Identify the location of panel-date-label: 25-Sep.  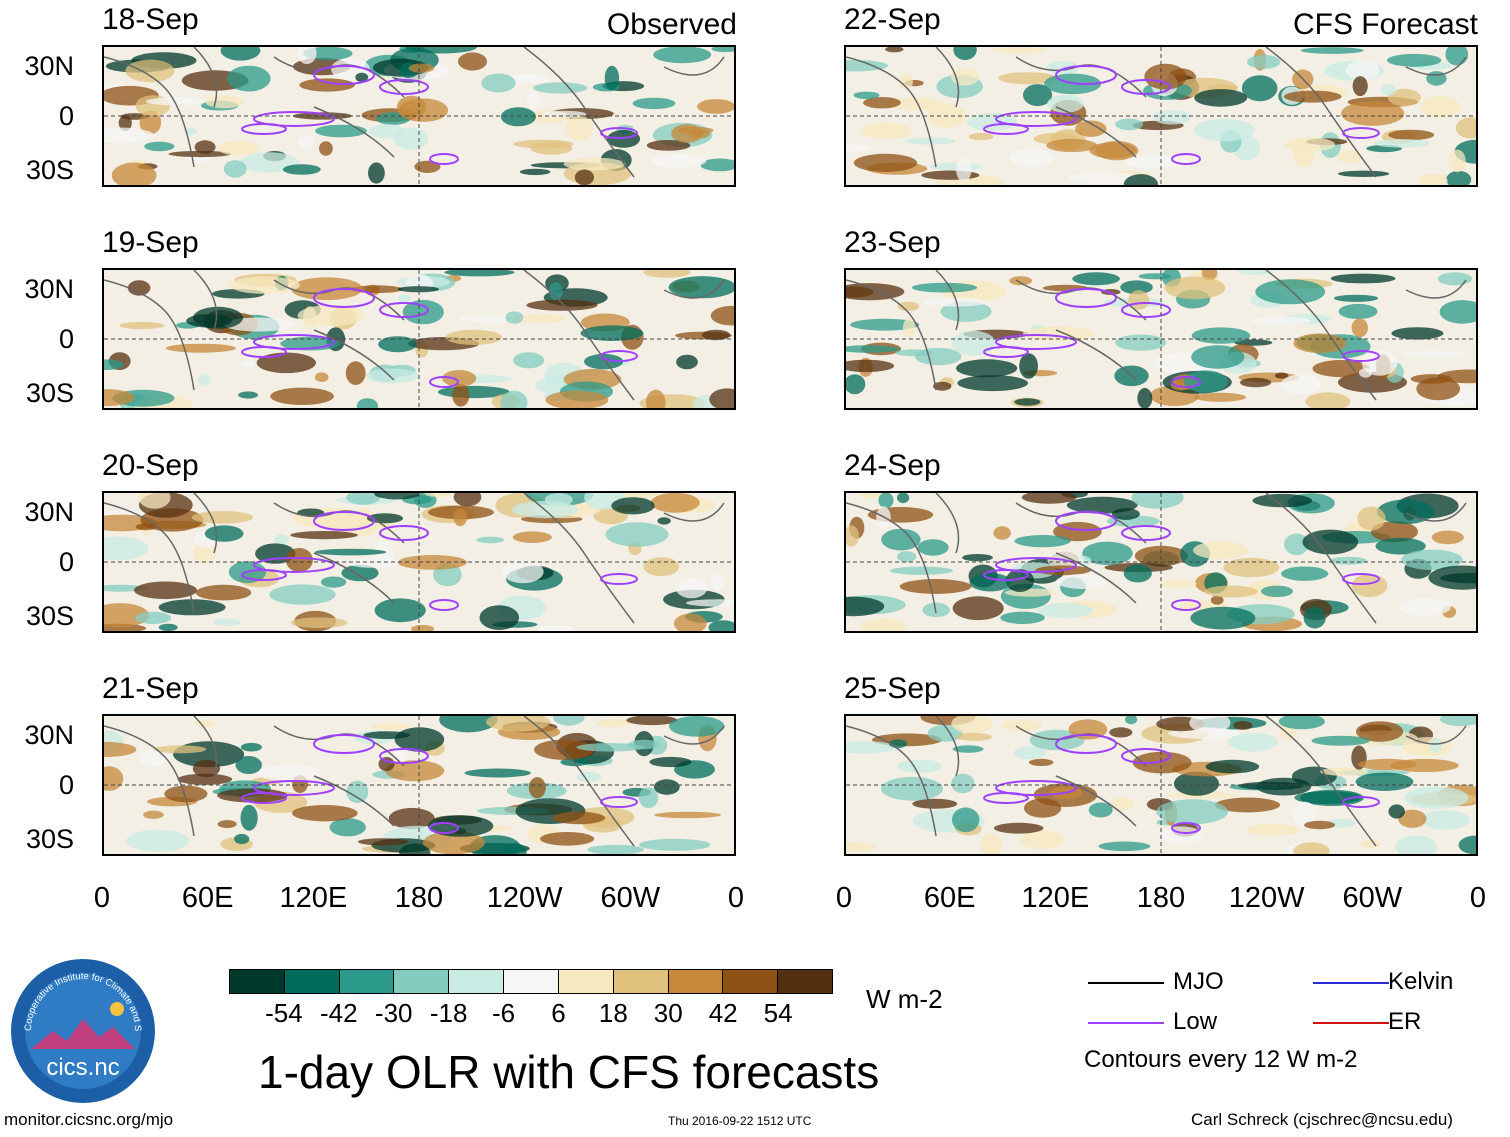
(892, 688).